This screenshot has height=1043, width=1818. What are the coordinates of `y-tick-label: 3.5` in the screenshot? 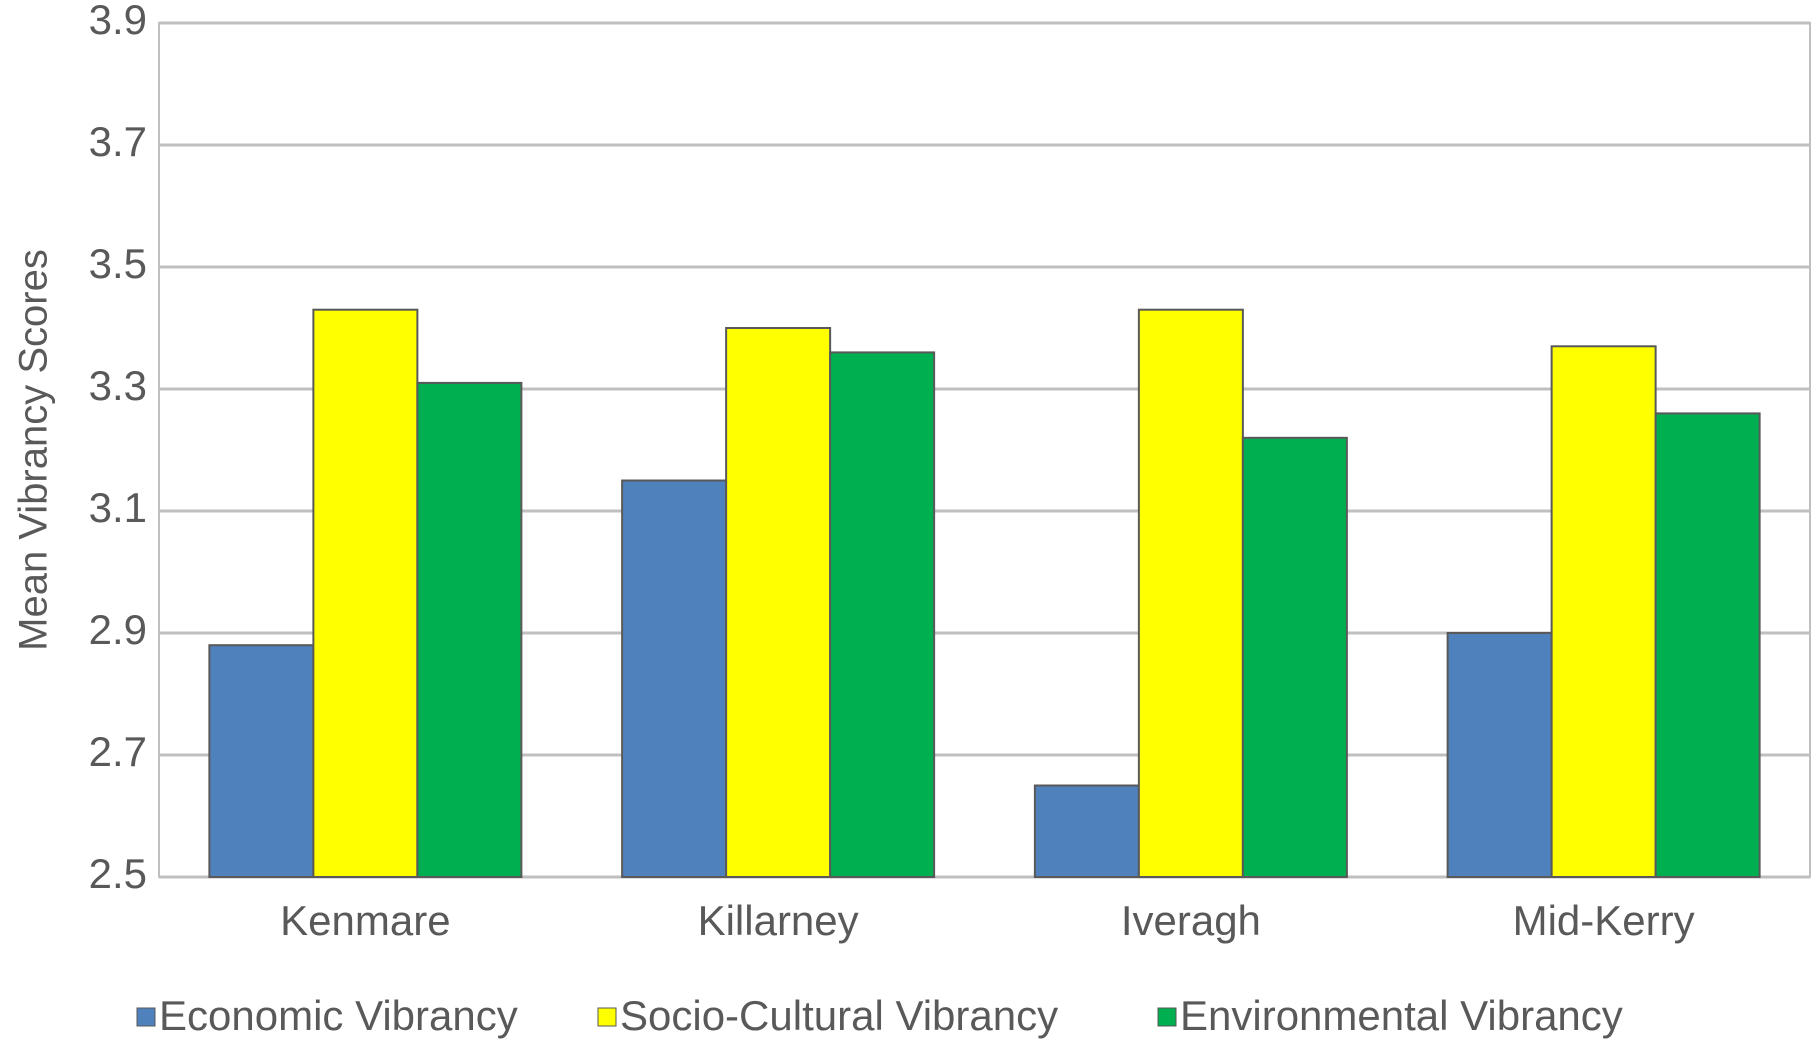 It's located at (118, 263).